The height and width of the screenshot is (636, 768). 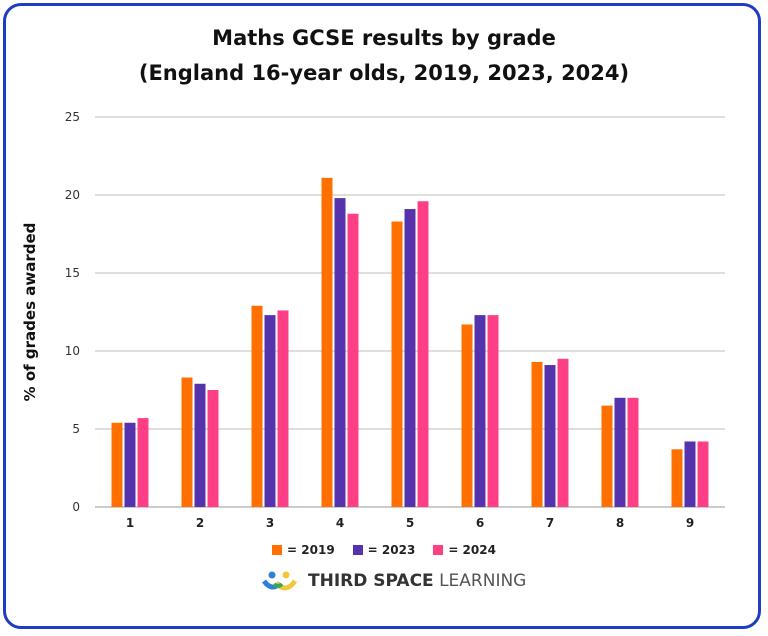 What do you see at coordinates (311, 550) in the screenshot?
I see `legend-label: = 2019` at bounding box center [311, 550].